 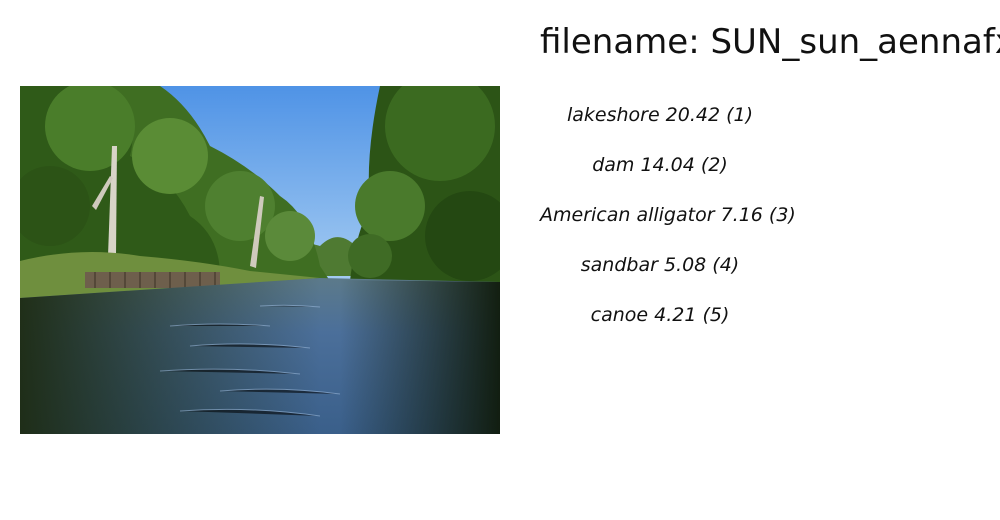 I want to click on prediction-item: sandbar 5.08 (4), so click(x=660, y=265).